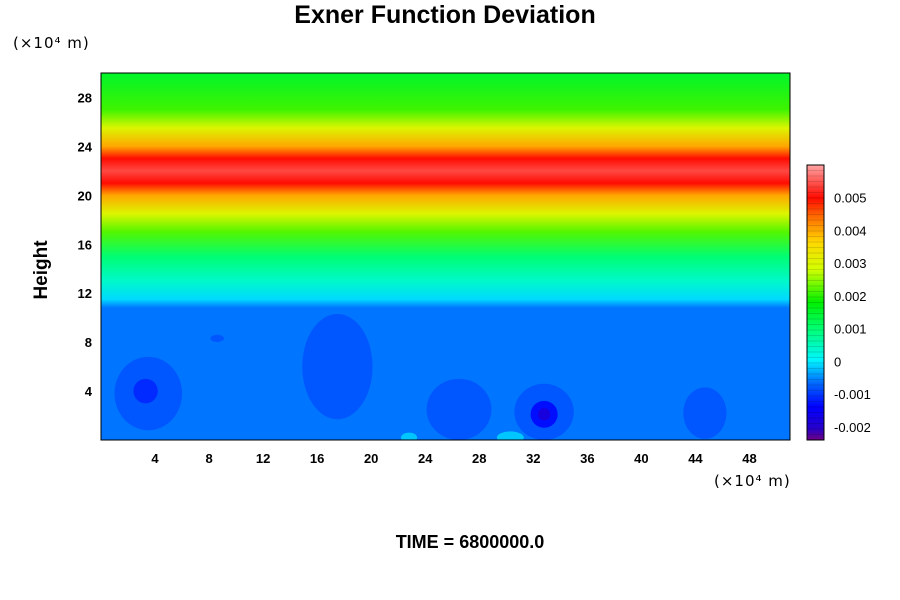 The image size is (900, 600). What do you see at coordinates (85, 146) in the screenshot?
I see `y-tick-label: 24` at bounding box center [85, 146].